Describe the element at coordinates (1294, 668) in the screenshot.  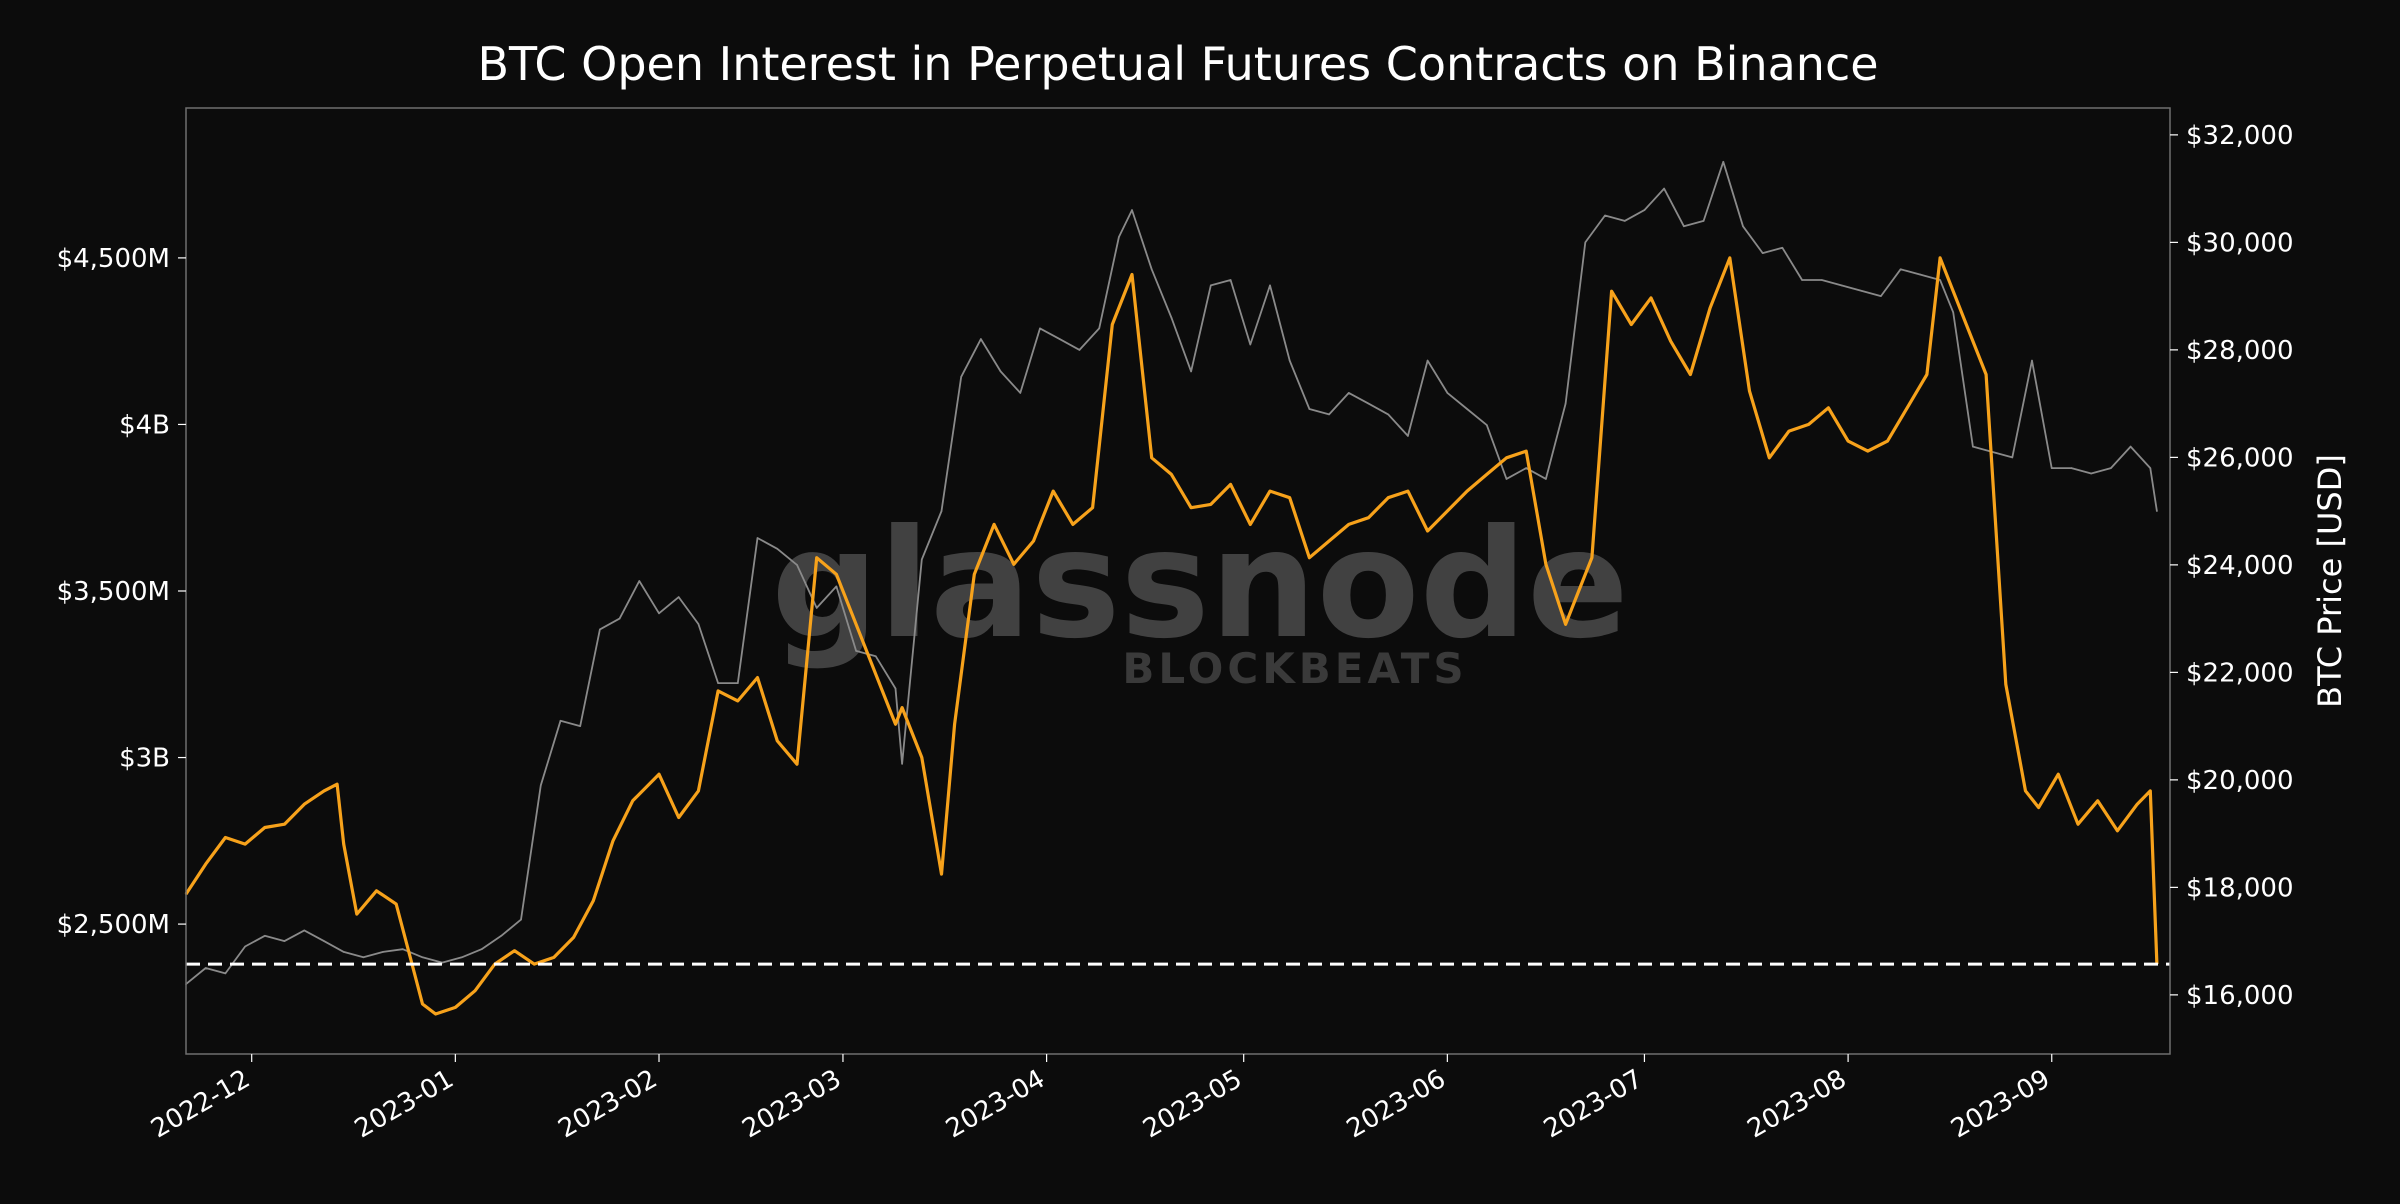
I see `watermark-sub-text: BLOCKBEATS` at that location.